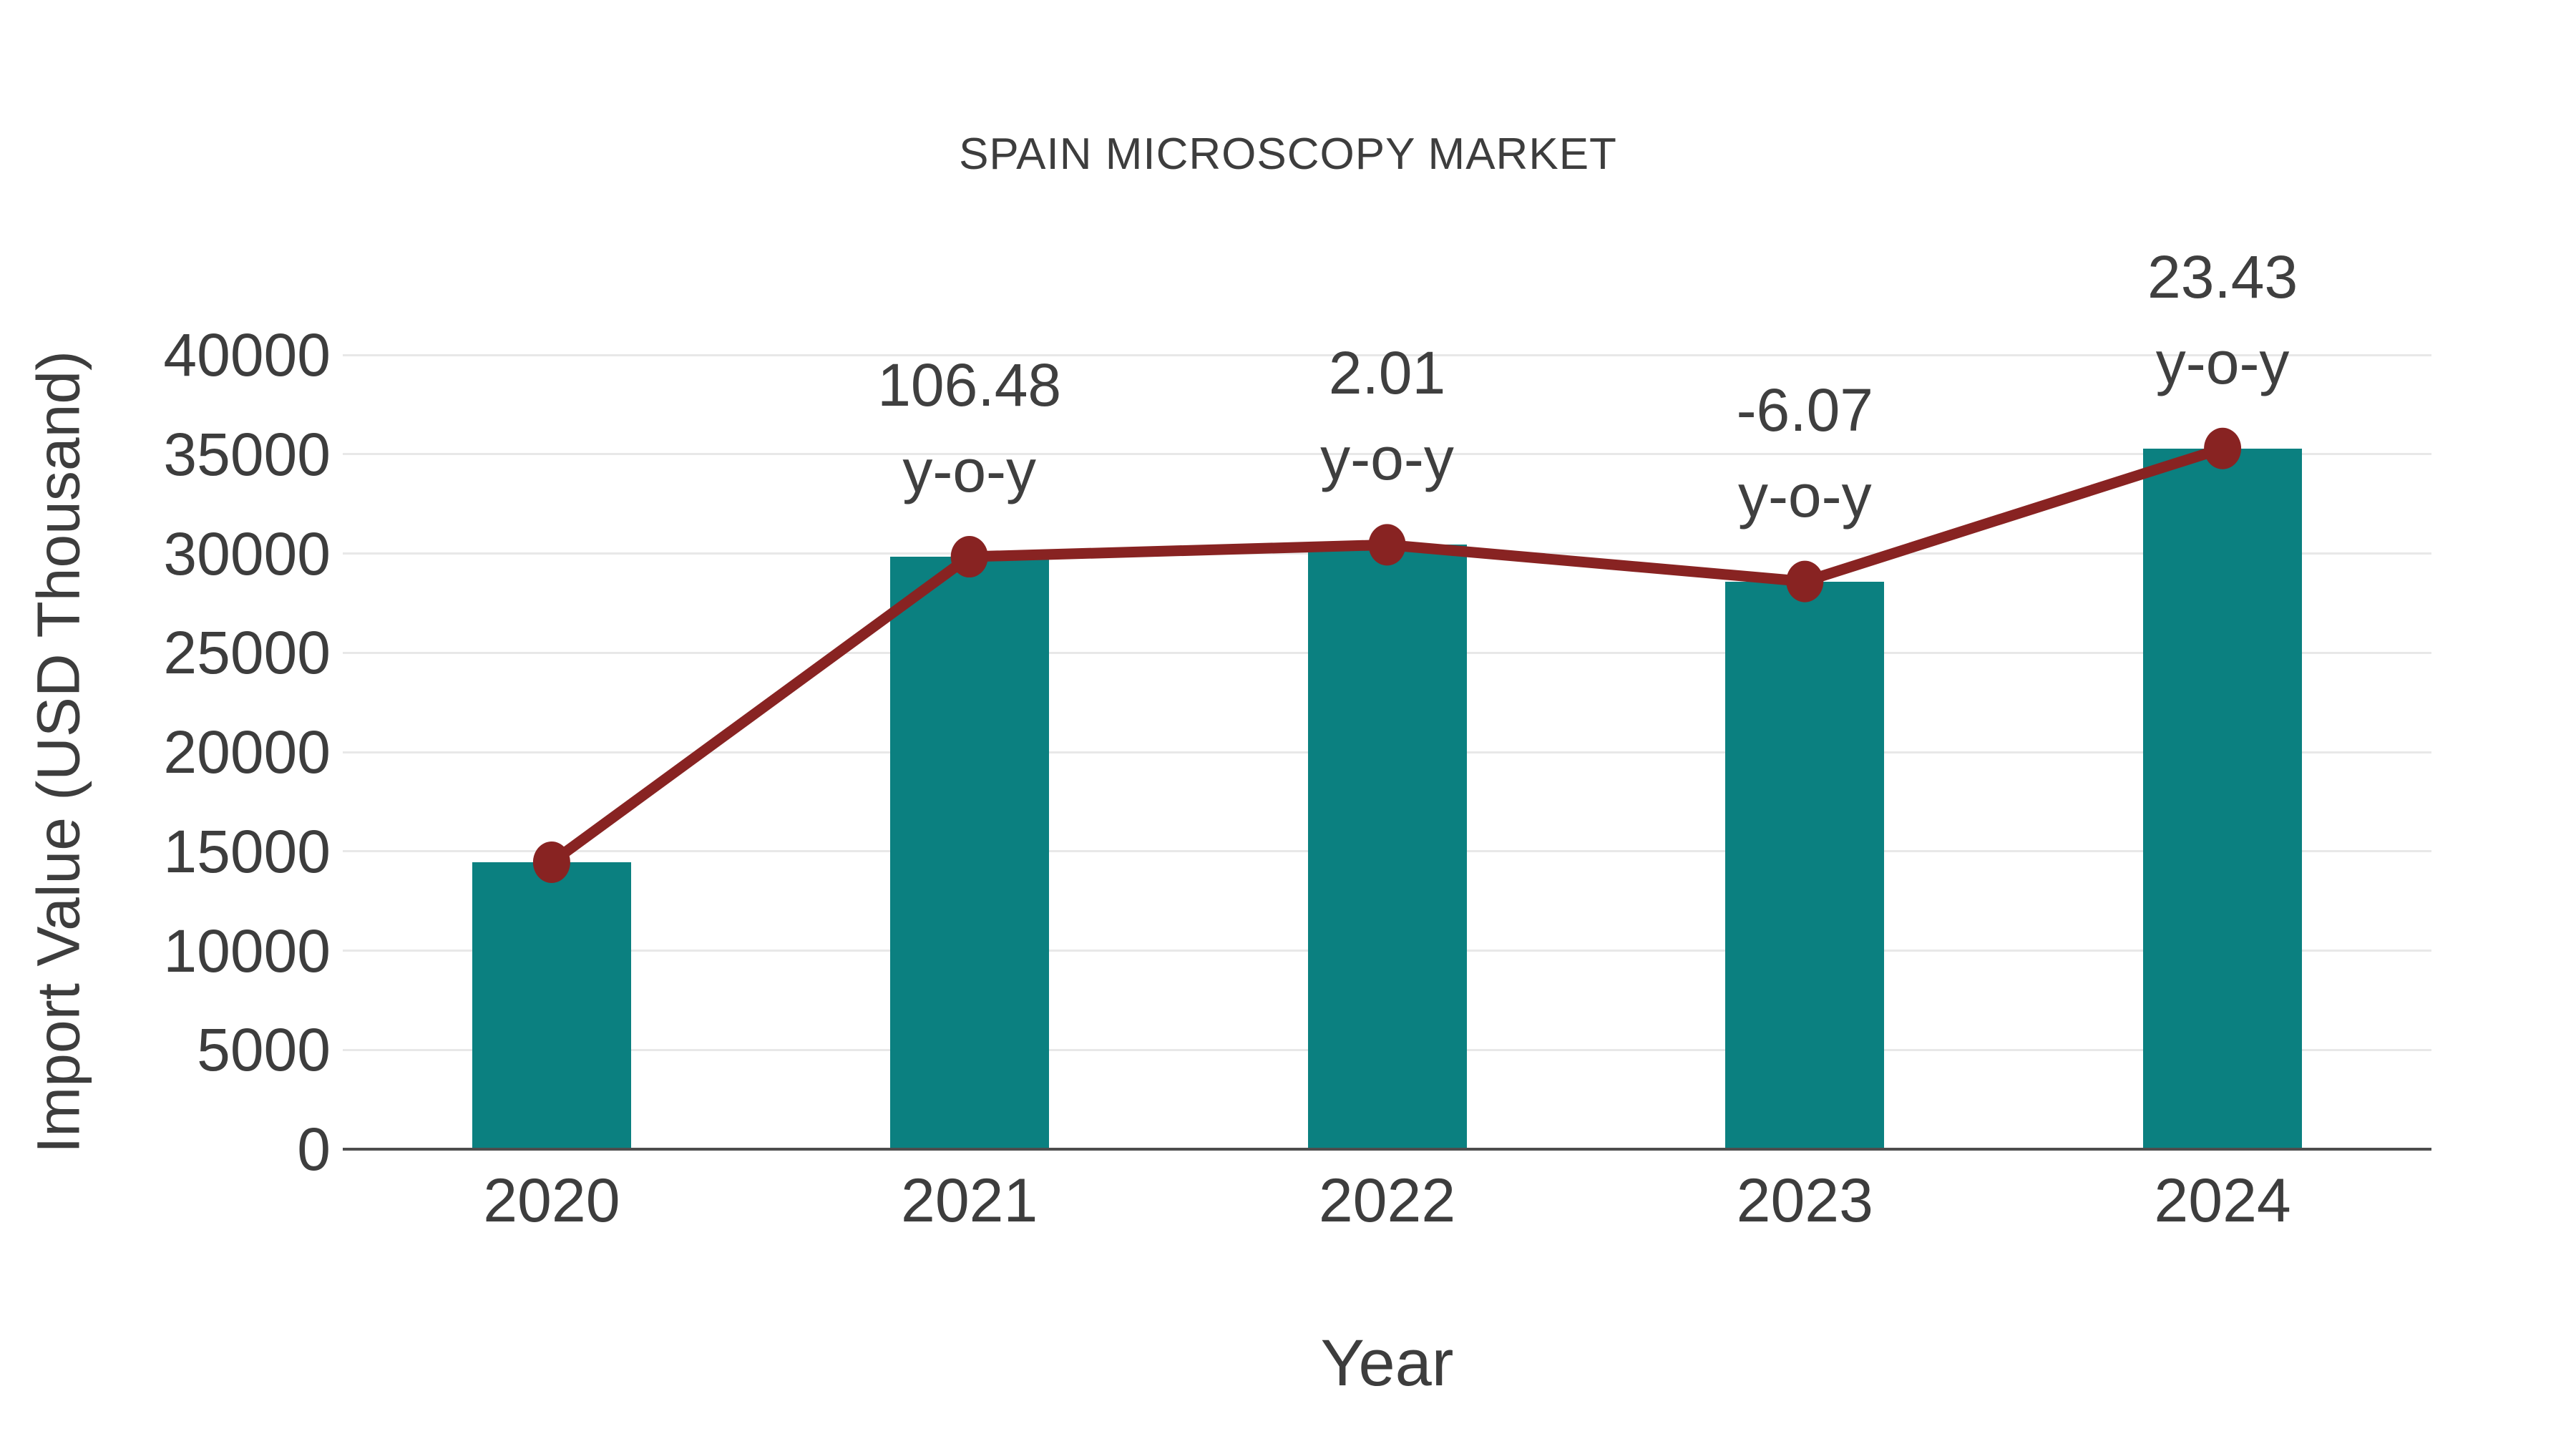 This screenshot has width=2576, height=1449. I want to click on y-tick-label-40000: 40000, so click(247, 355).